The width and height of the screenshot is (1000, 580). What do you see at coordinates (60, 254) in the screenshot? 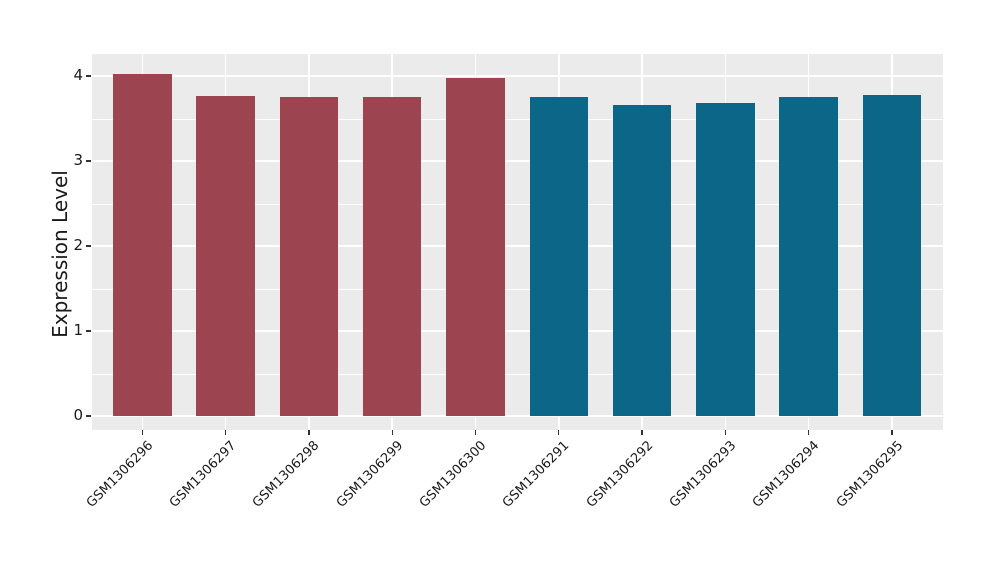
I see `y-axis-title: Expression Level` at bounding box center [60, 254].